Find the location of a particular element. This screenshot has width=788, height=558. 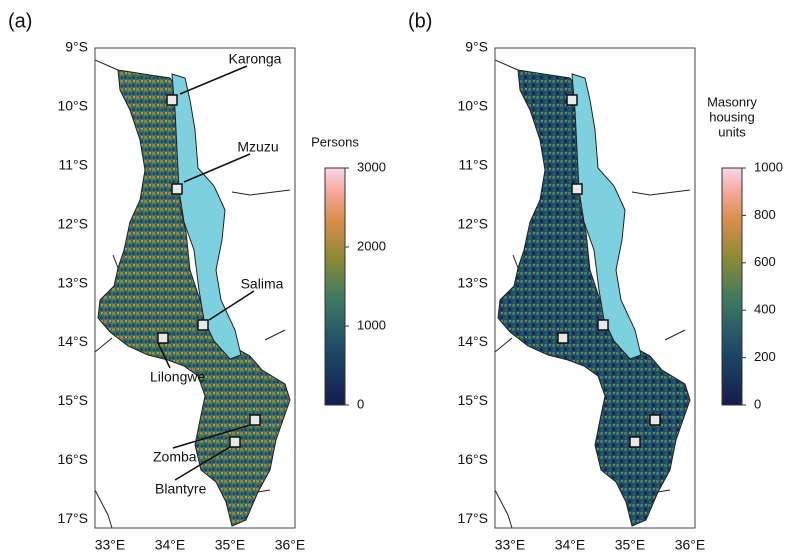

colorbar-title: housing is located at coordinates (732, 116).